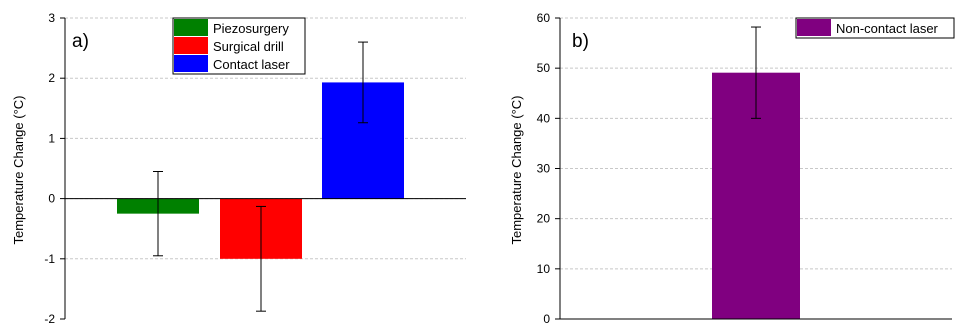 The width and height of the screenshot is (956, 324). What do you see at coordinates (248, 46) in the screenshot?
I see `legend-entry: Surgical drill` at bounding box center [248, 46].